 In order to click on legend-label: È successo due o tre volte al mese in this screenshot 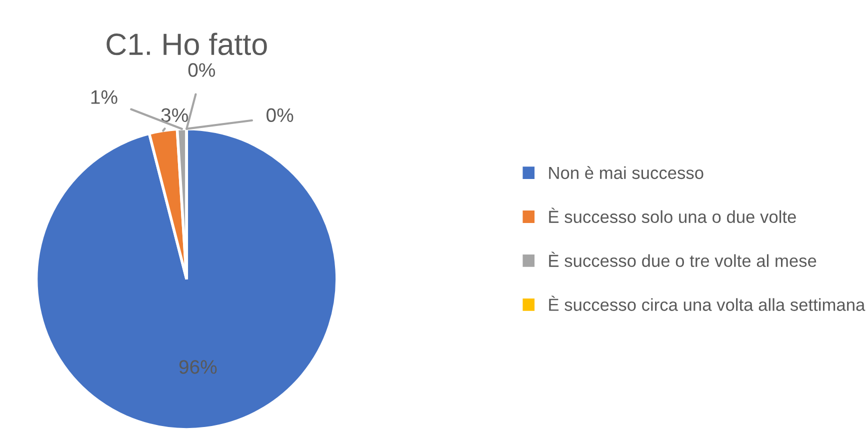, I will do `click(682, 259)`.